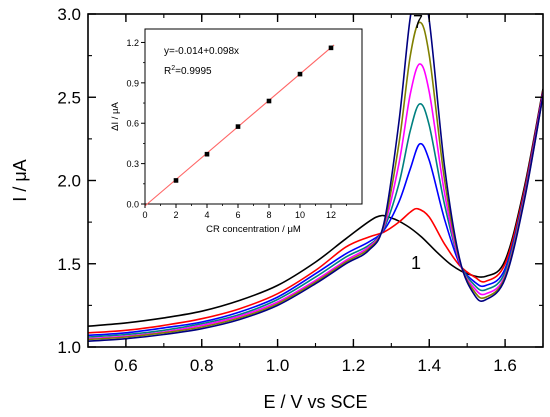 The image size is (550, 417). I want to click on inset-x-axis-title: CR concentration / μM, so click(253, 229).